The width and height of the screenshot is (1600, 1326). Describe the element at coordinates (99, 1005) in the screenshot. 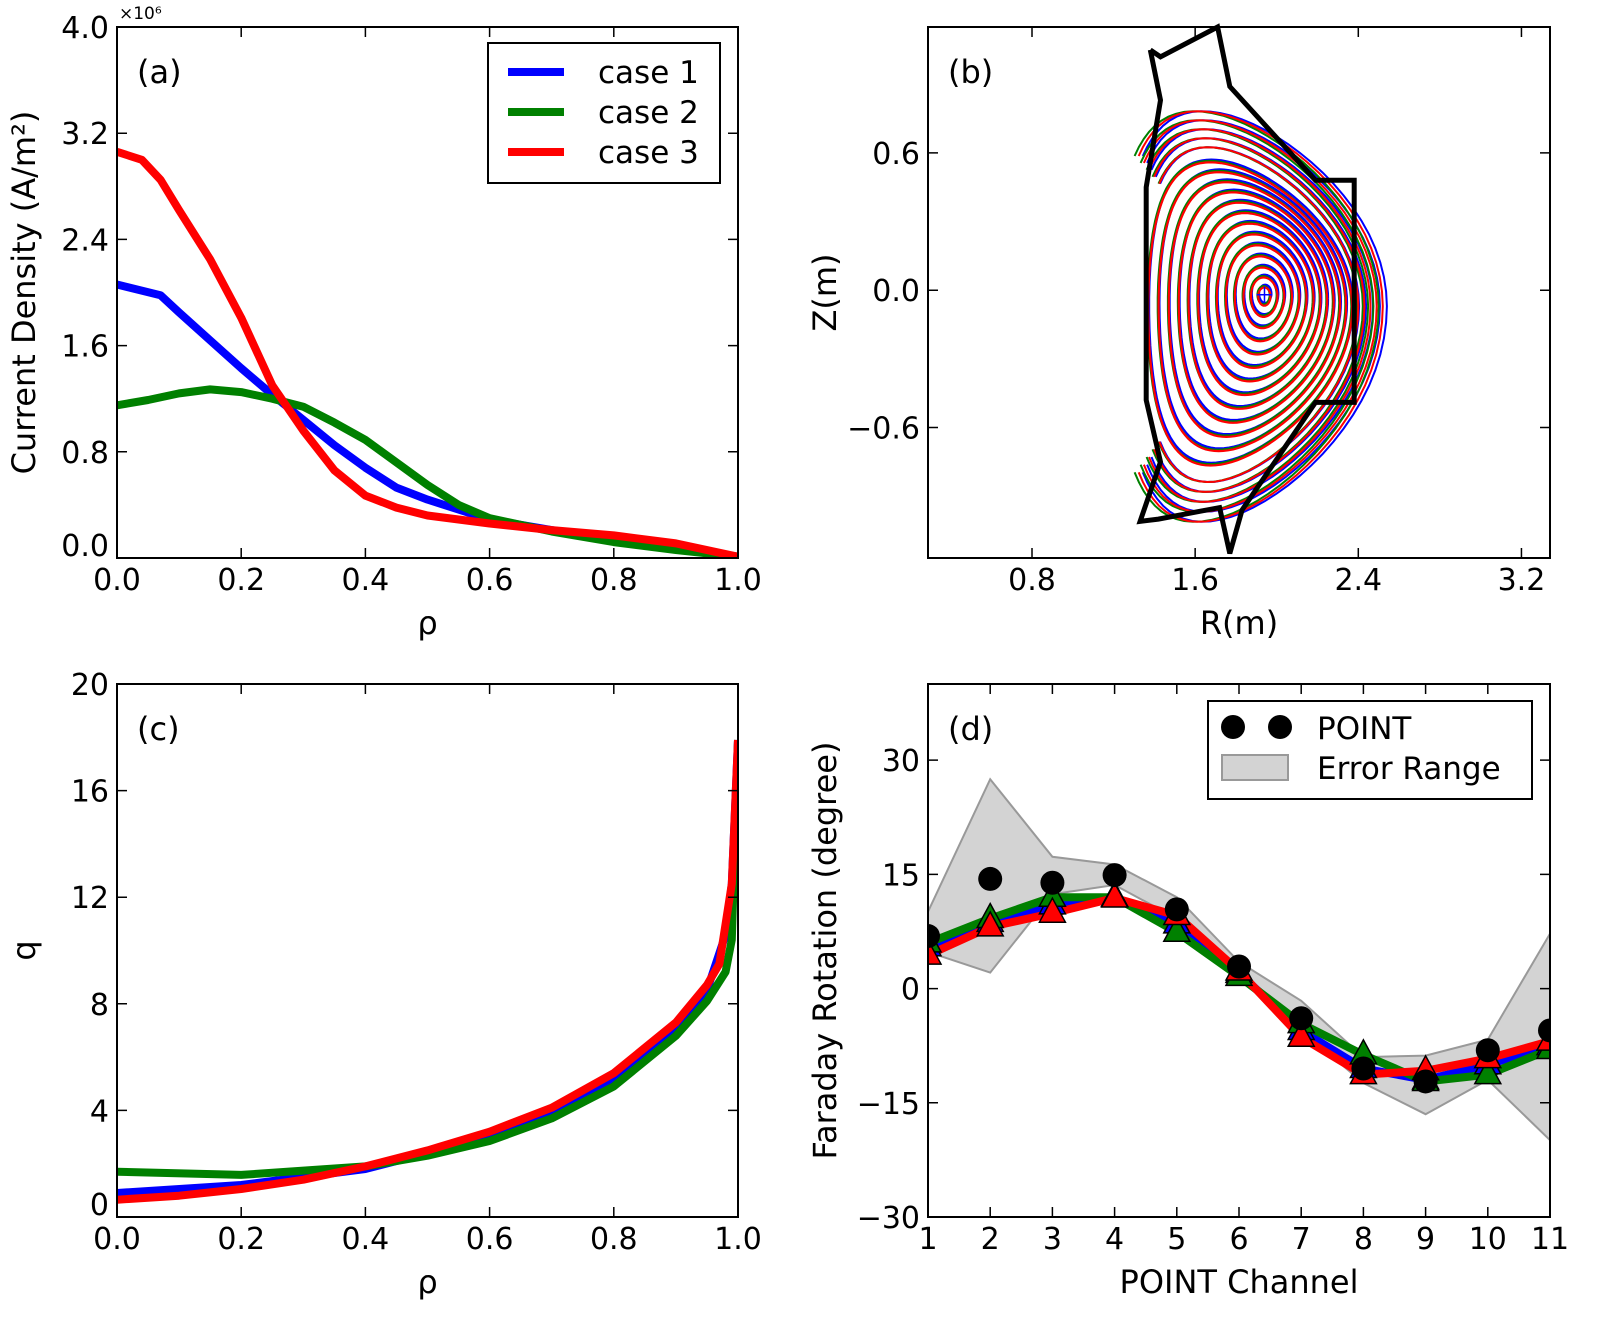

I see `y-tick-label: 8` at that location.